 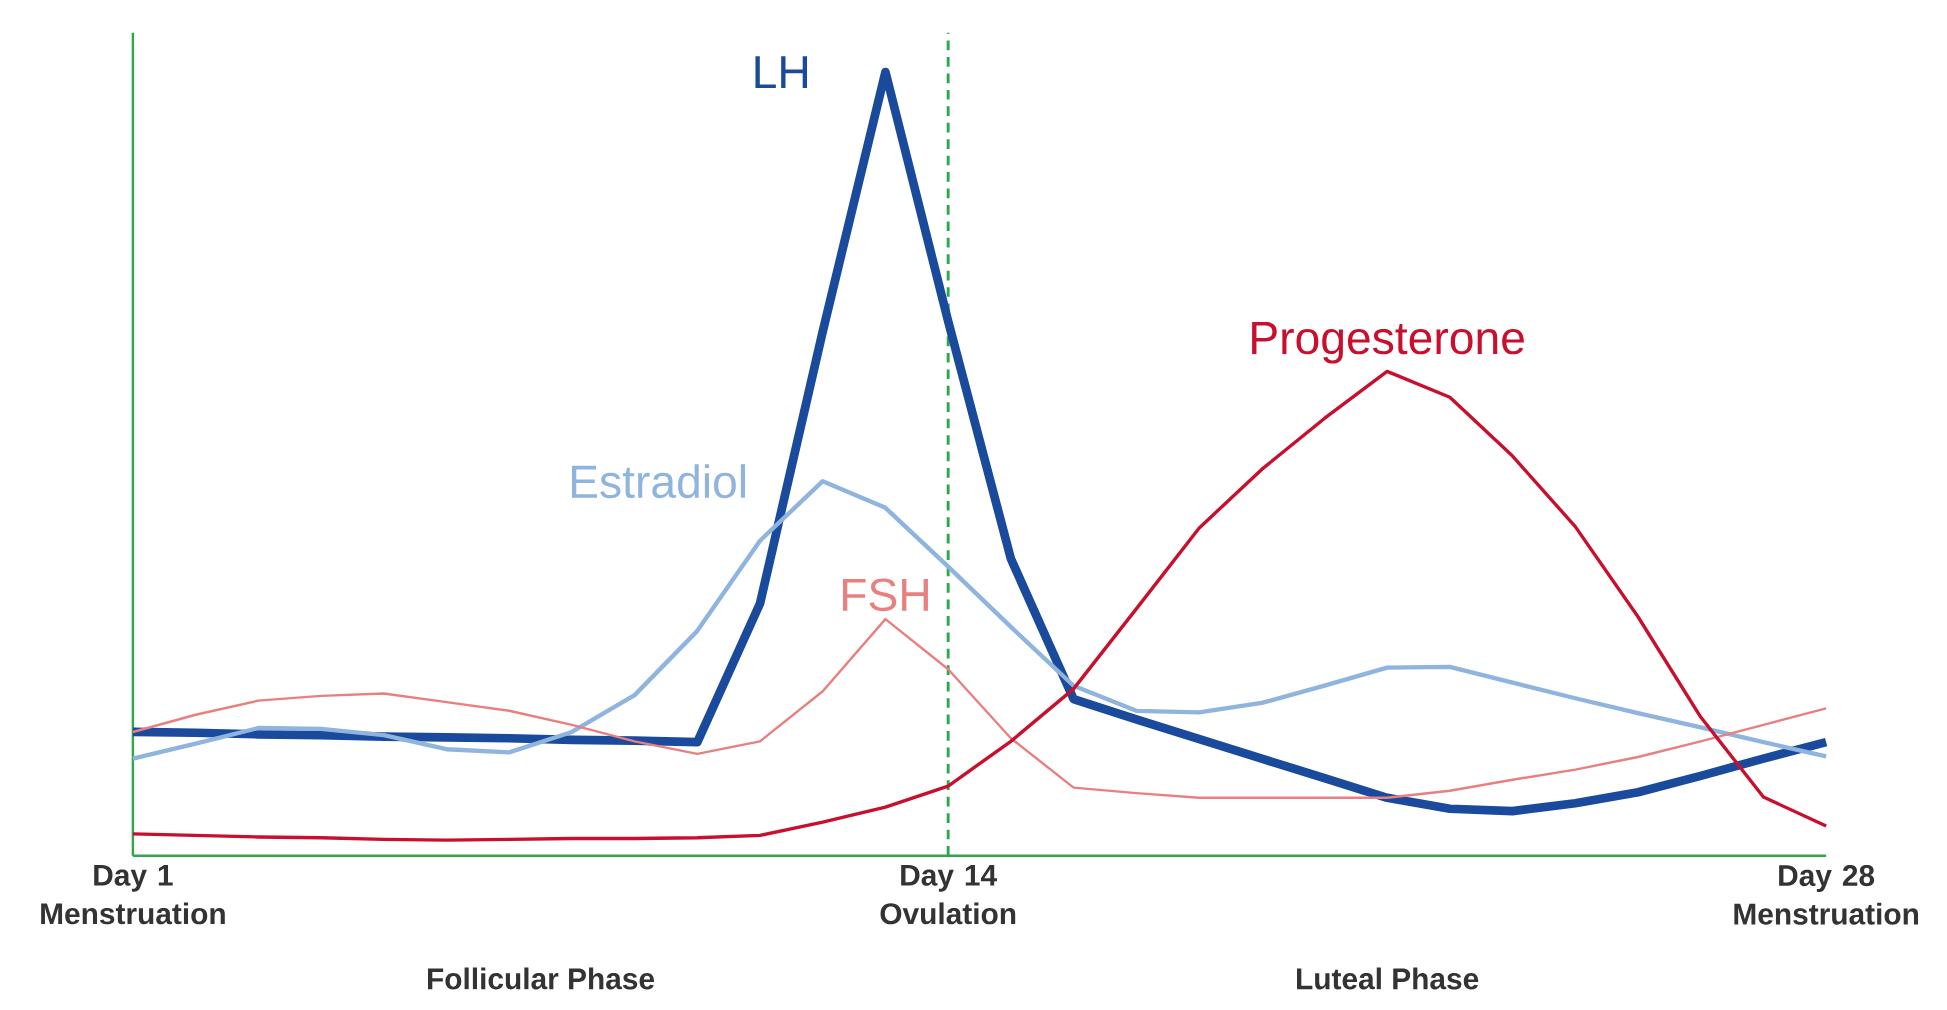 I want to click on x-tick-label: Day 1 Menstruation, so click(x=133, y=895).